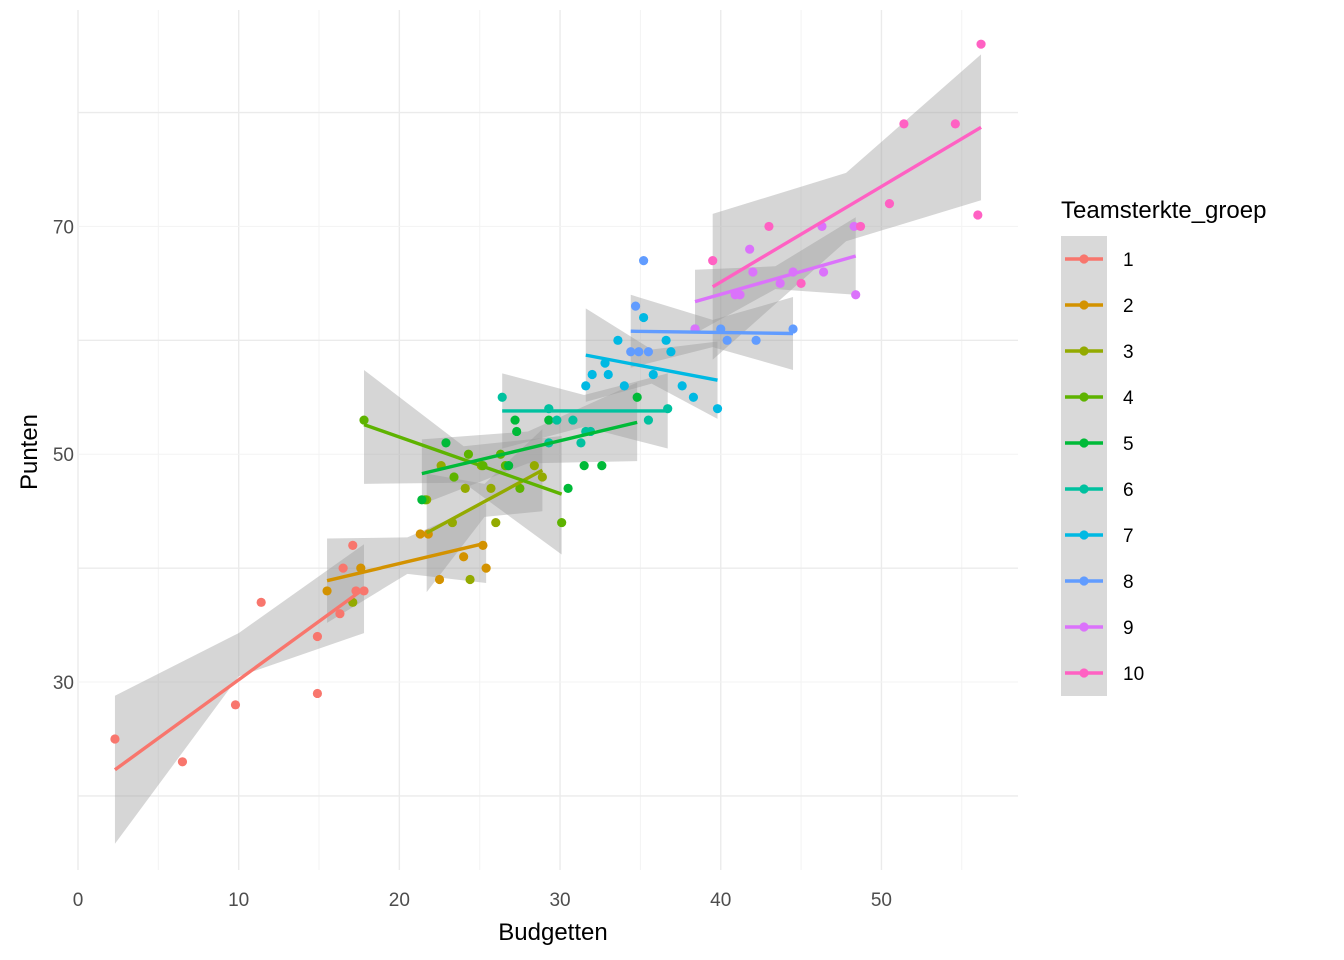 The image size is (1344, 960). I want to click on legend-label-9: 9, so click(1128, 628).